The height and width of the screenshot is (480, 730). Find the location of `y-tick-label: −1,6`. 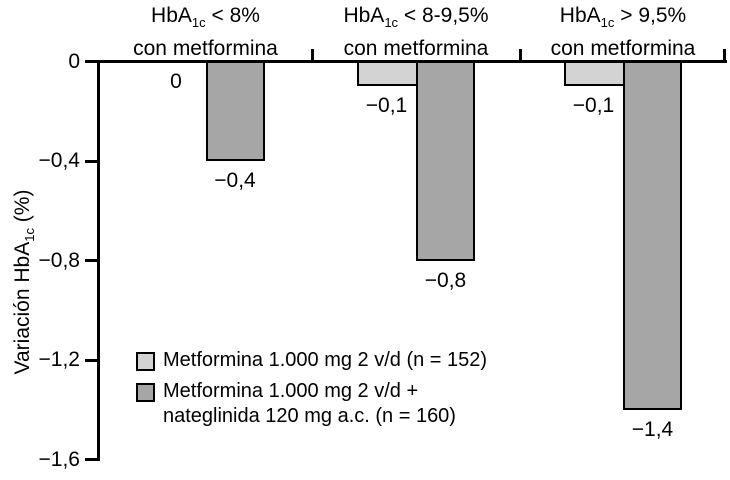

y-tick-label: −1,6 is located at coordinates (59, 459).